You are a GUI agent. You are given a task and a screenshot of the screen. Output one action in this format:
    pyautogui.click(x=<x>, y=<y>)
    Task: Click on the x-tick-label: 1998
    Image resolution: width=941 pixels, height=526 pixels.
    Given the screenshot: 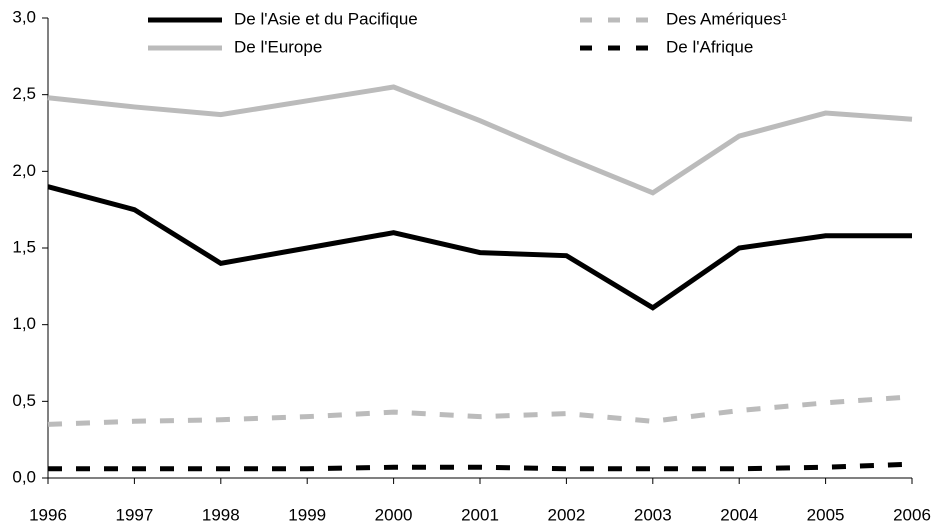 What is the action you would take?
    pyautogui.click(x=221, y=514)
    